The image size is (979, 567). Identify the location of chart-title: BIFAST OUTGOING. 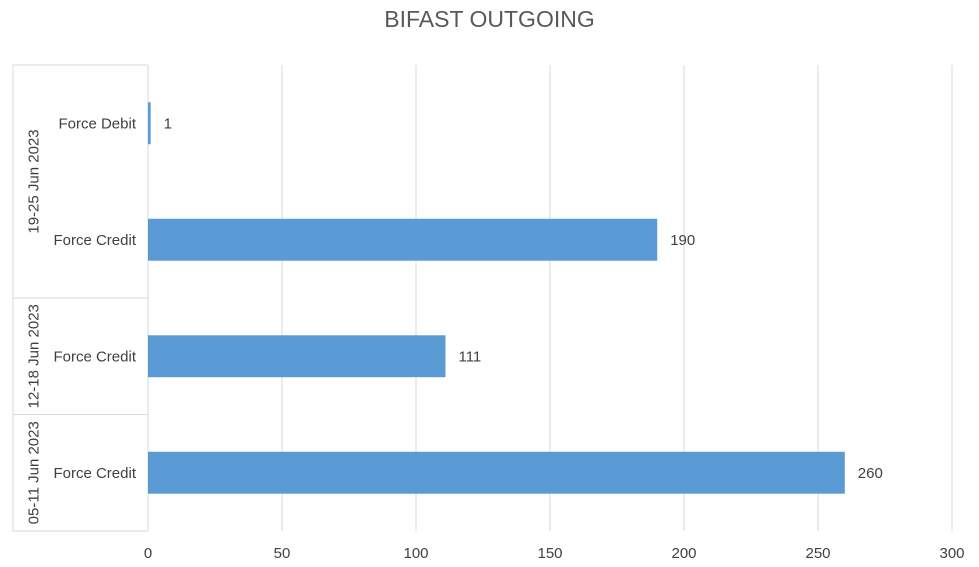
(489, 19).